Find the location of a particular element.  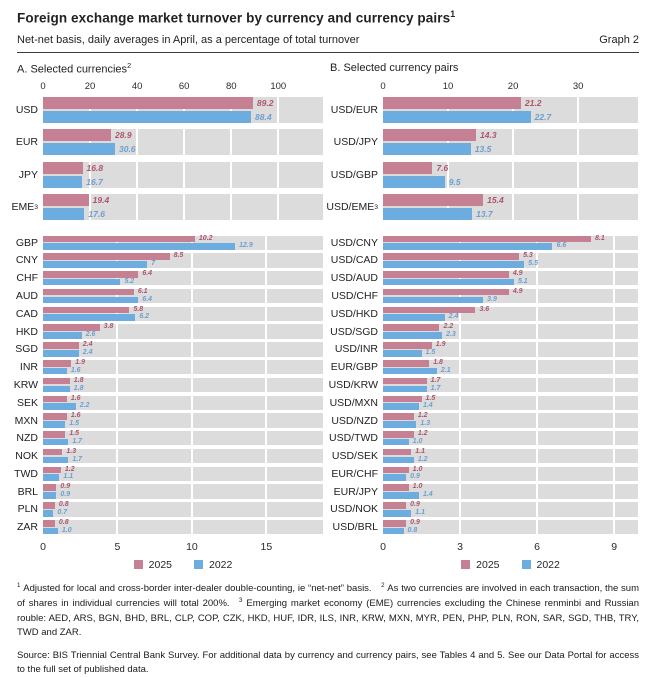

bar-2025-aud is located at coordinates (88, 292).